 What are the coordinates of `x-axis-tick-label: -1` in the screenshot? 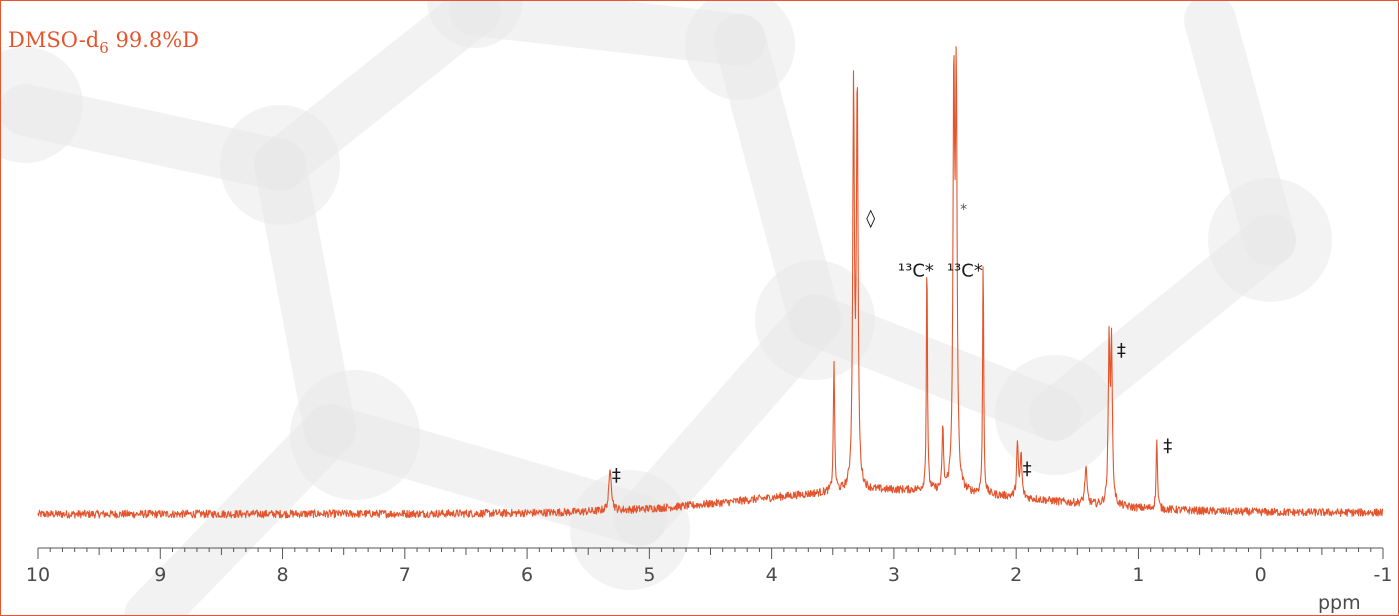 It's located at (1383, 575).